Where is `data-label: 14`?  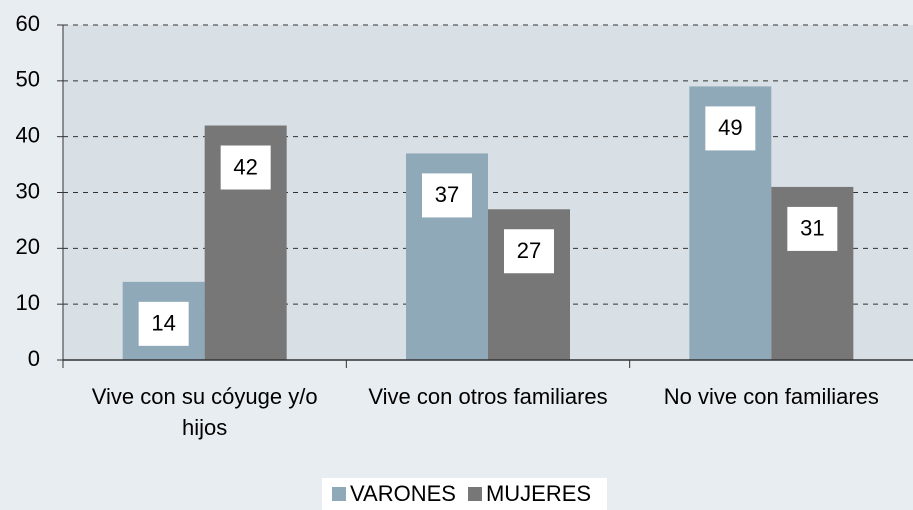
data-label: 14 is located at coordinates (163, 323).